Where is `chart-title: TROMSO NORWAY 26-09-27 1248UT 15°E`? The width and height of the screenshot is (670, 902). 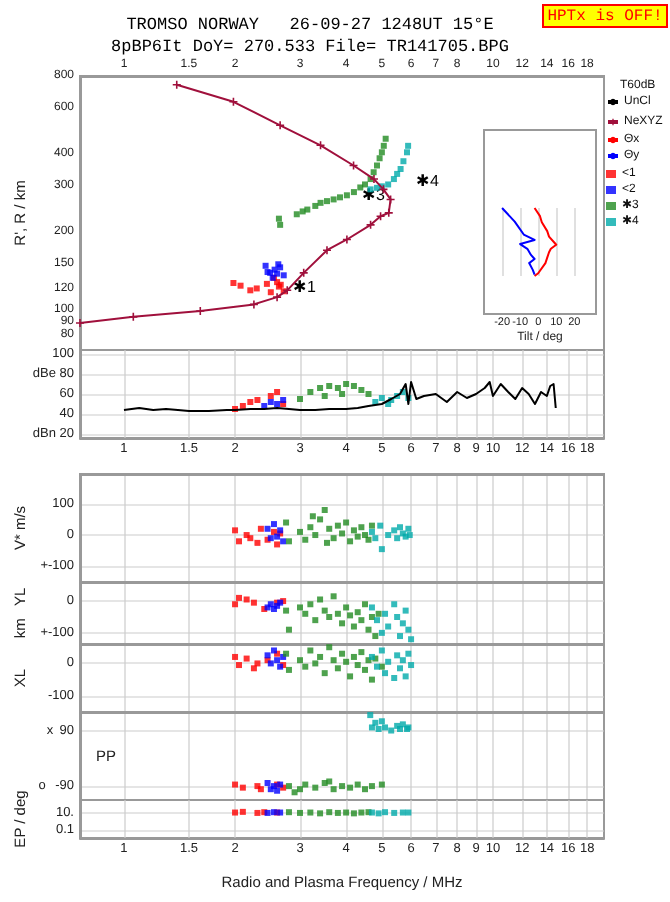
chart-title: TROMSO NORWAY 26-09-27 1248UT 15°E is located at coordinates (310, 25).